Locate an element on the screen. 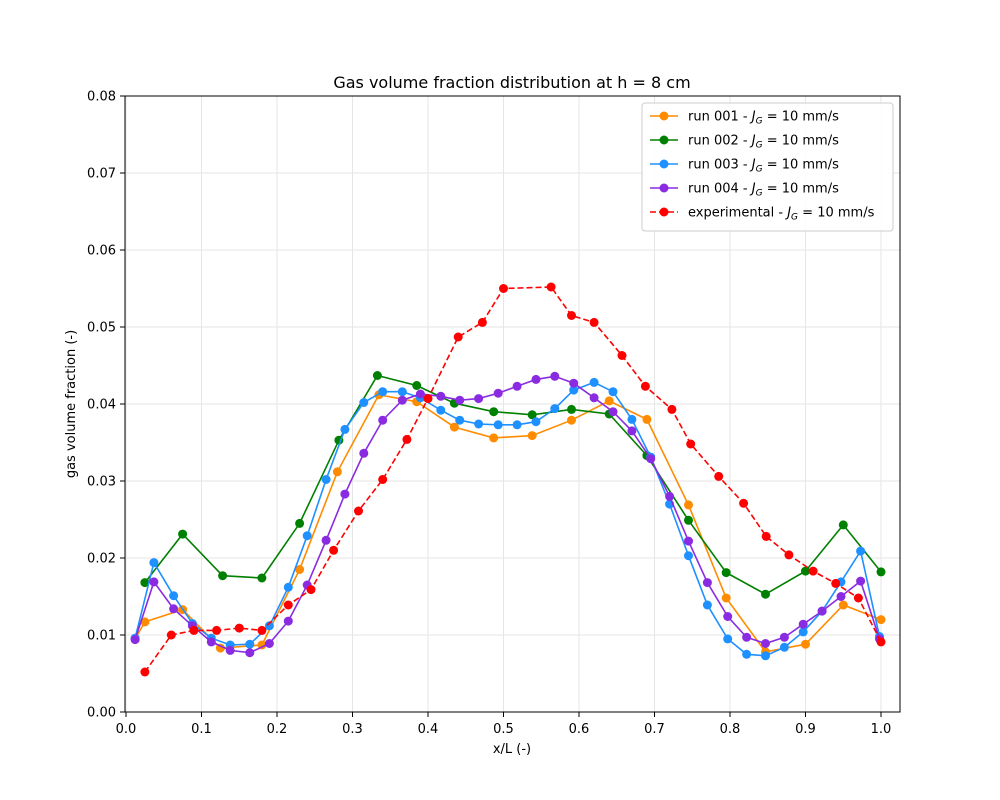 The height and width of the screenshot is (800, 1000). legend-entry-label: run 003 - JG = 10 mm/s is located at coordinates (763, 166).